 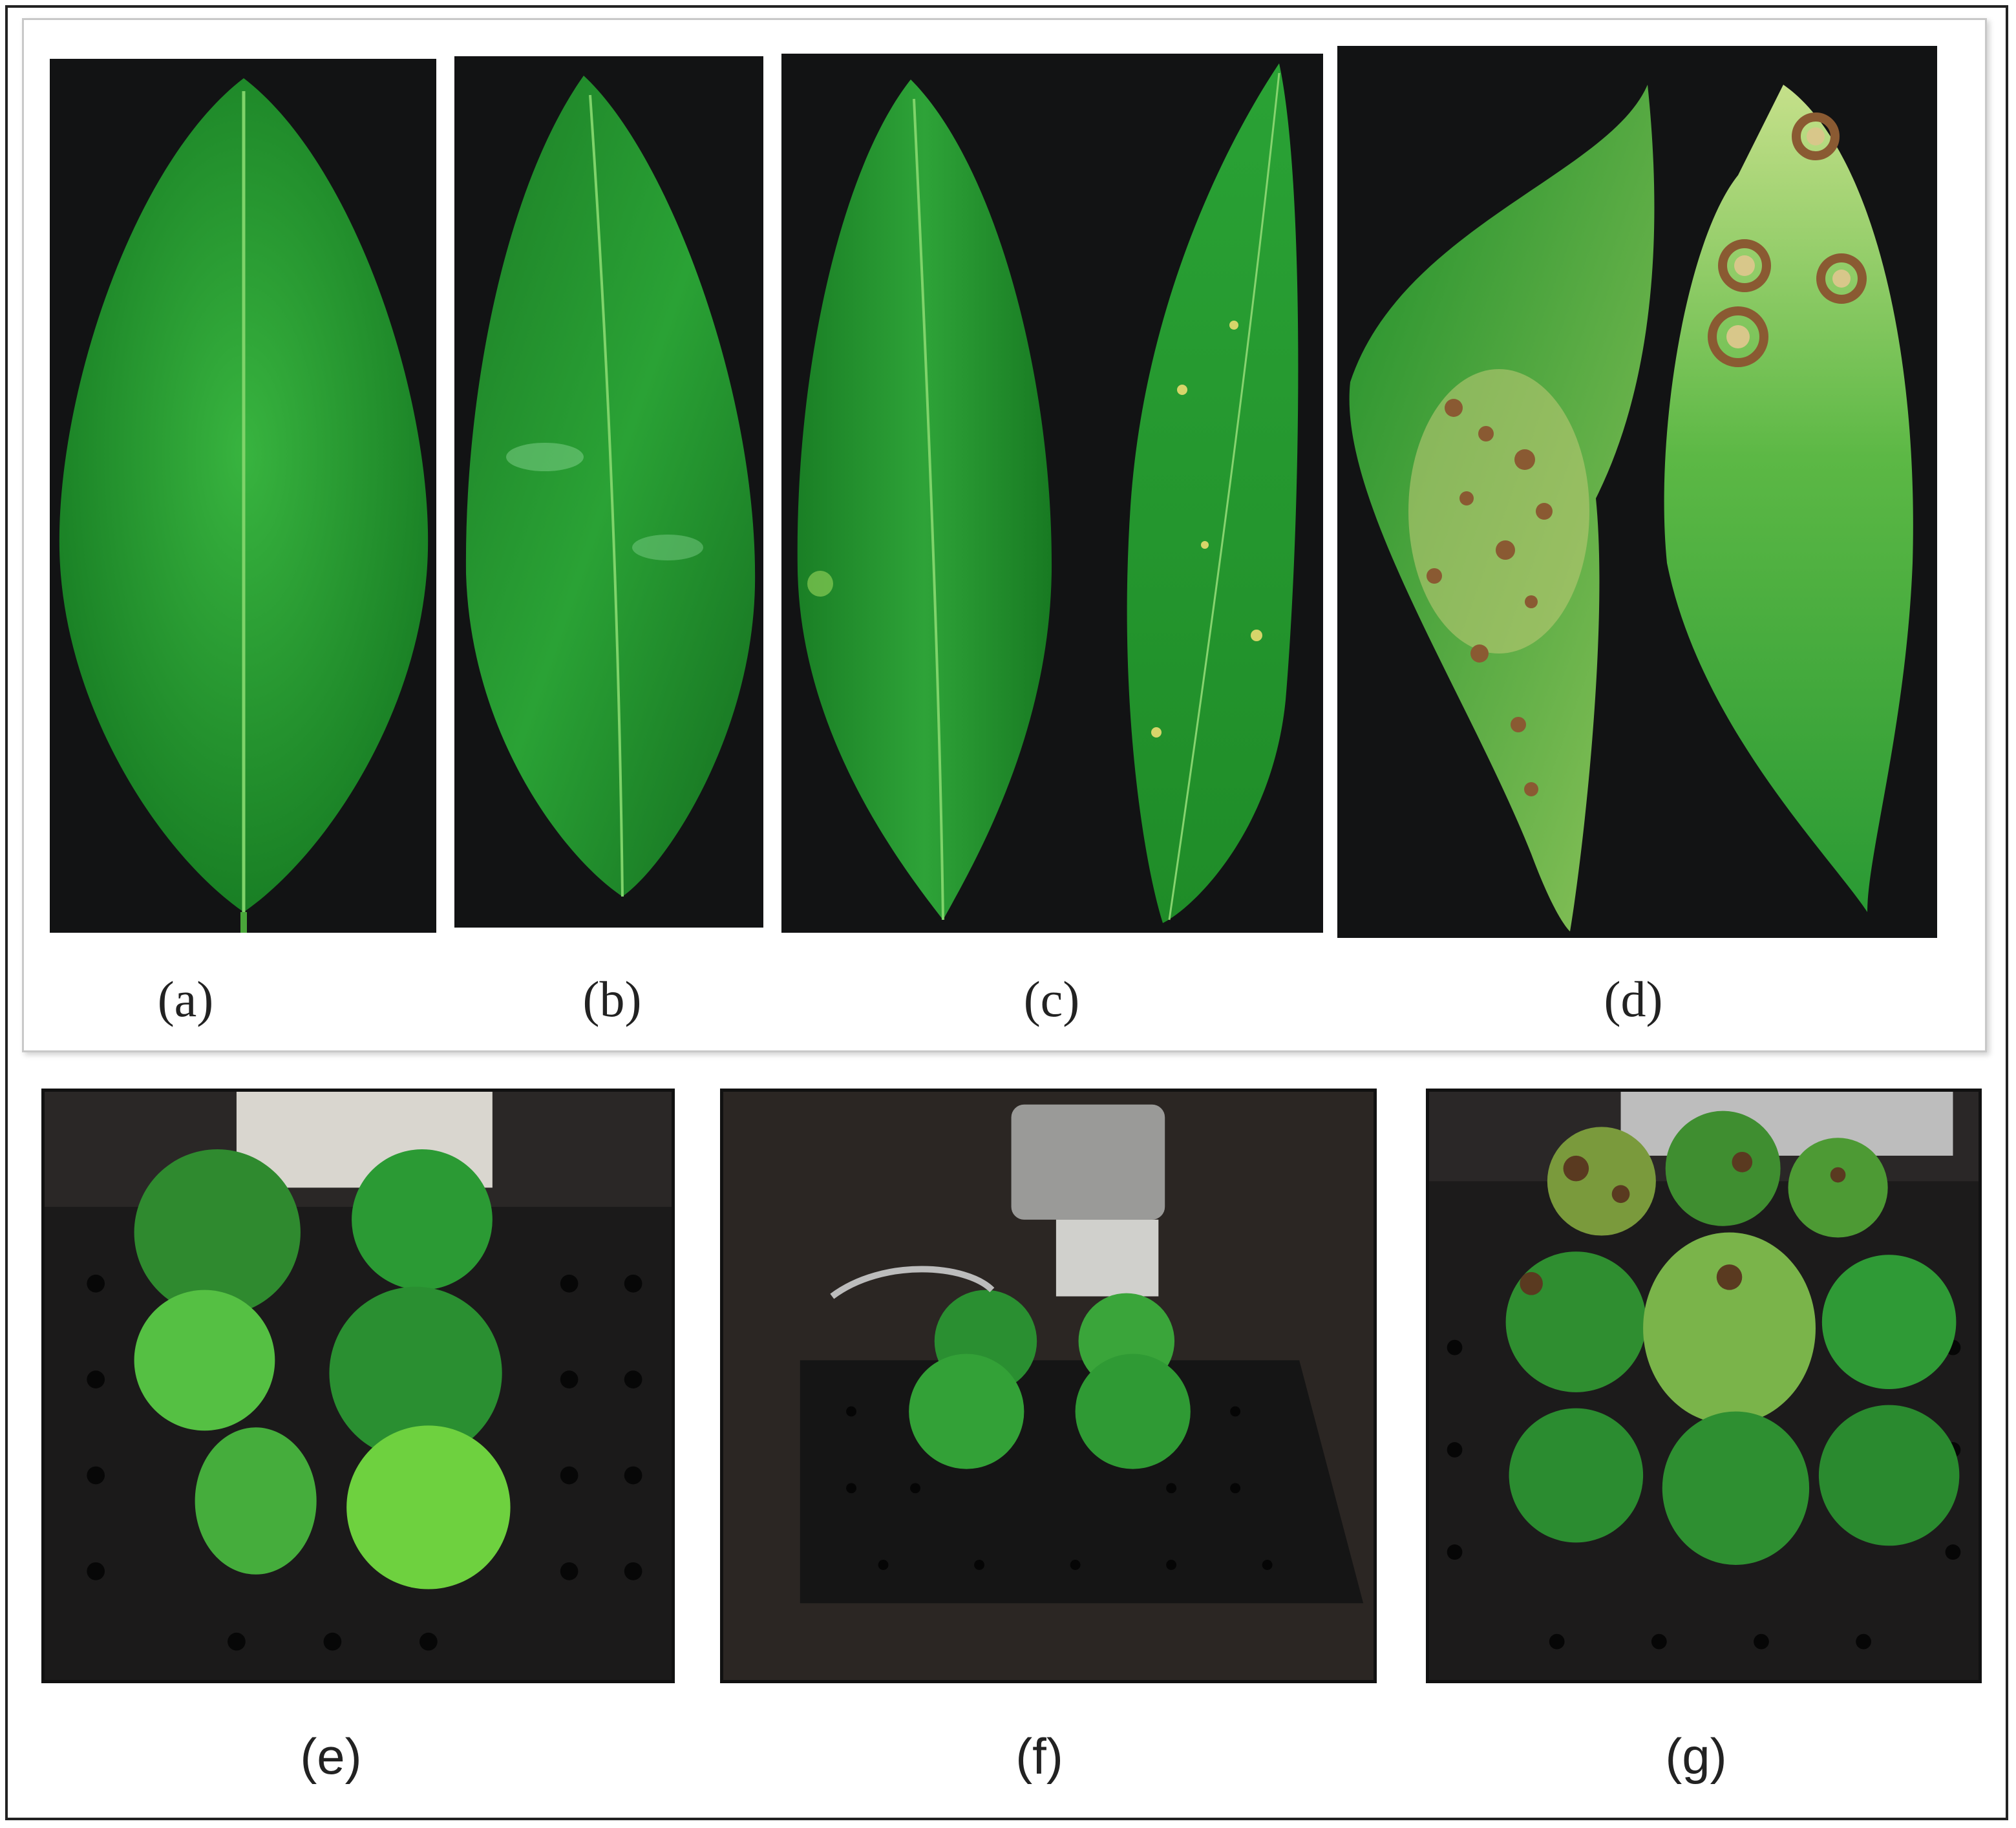 I want to click on leaf-photo-d, so click(x=1637, y=492).